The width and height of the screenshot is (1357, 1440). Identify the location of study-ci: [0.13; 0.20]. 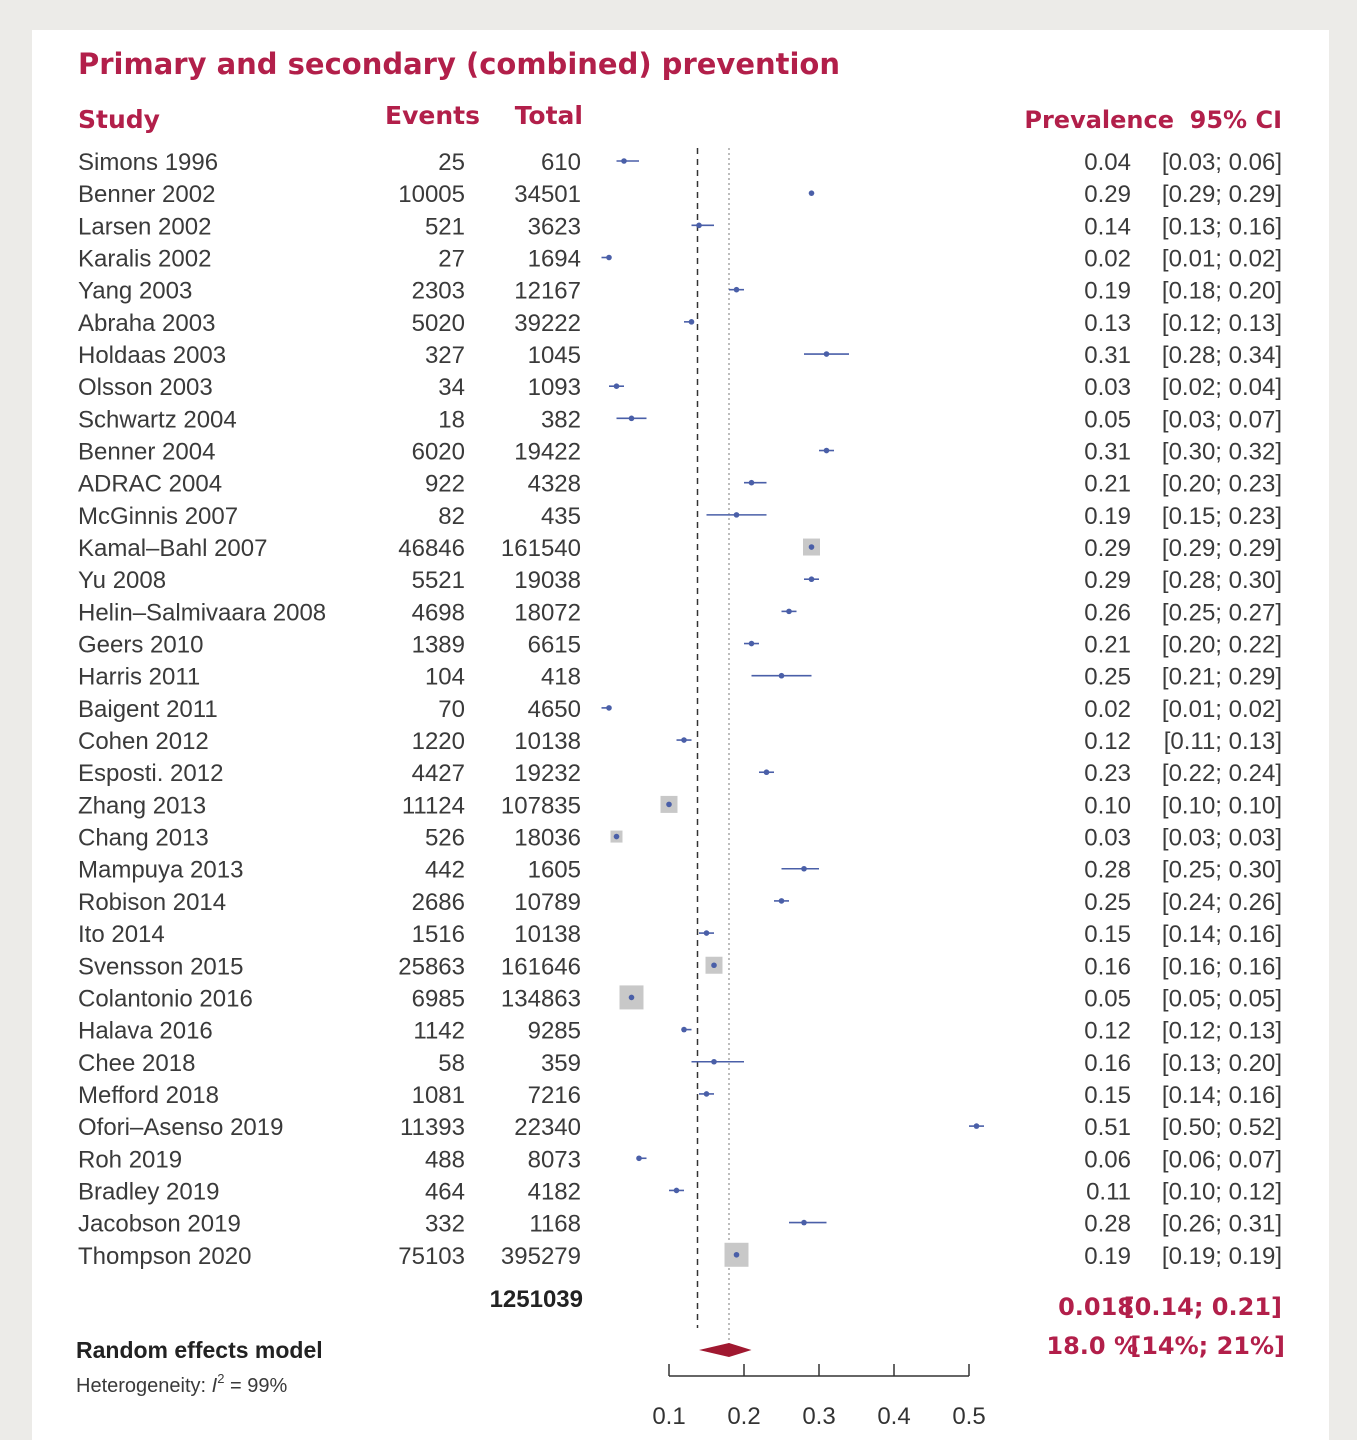
(1222, 1063).